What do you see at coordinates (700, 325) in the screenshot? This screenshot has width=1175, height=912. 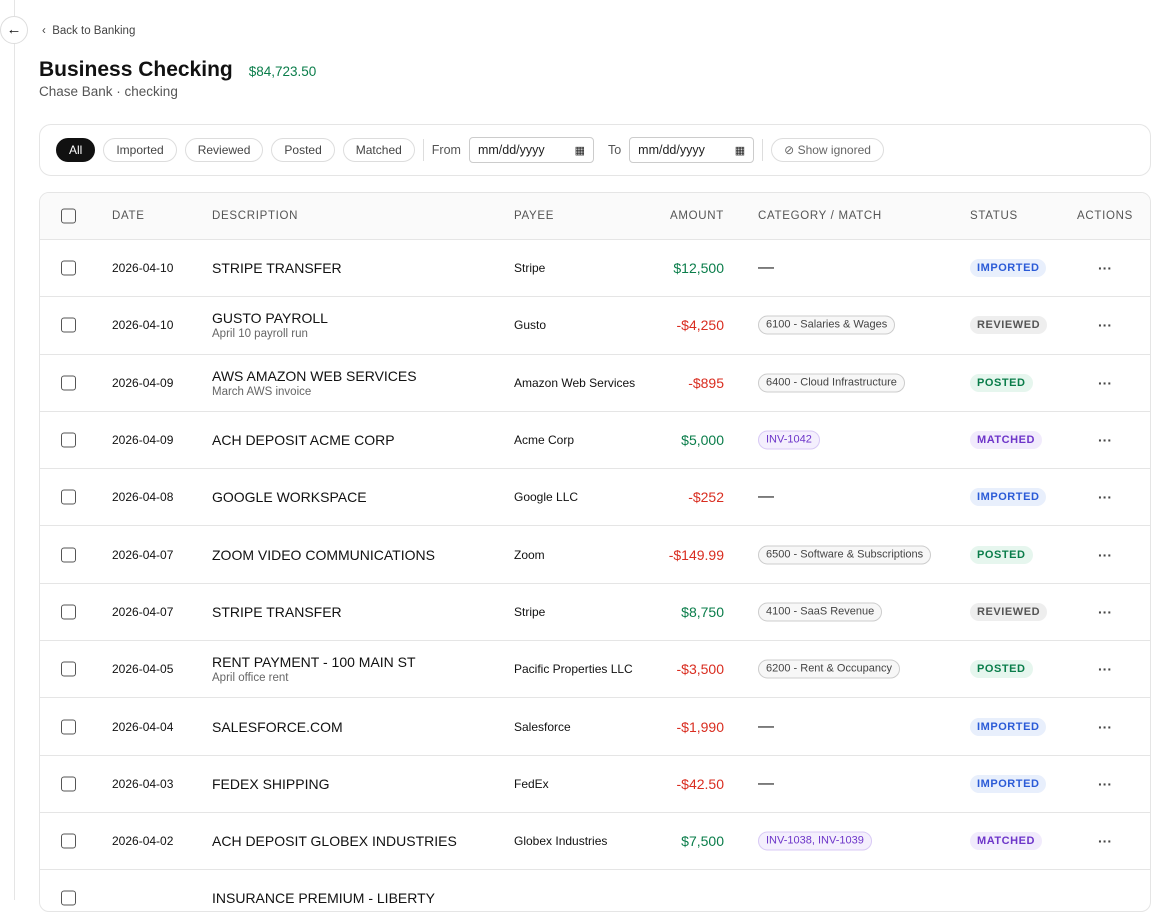 I see `amount: -$4,250` at bounding box center [700, 325].